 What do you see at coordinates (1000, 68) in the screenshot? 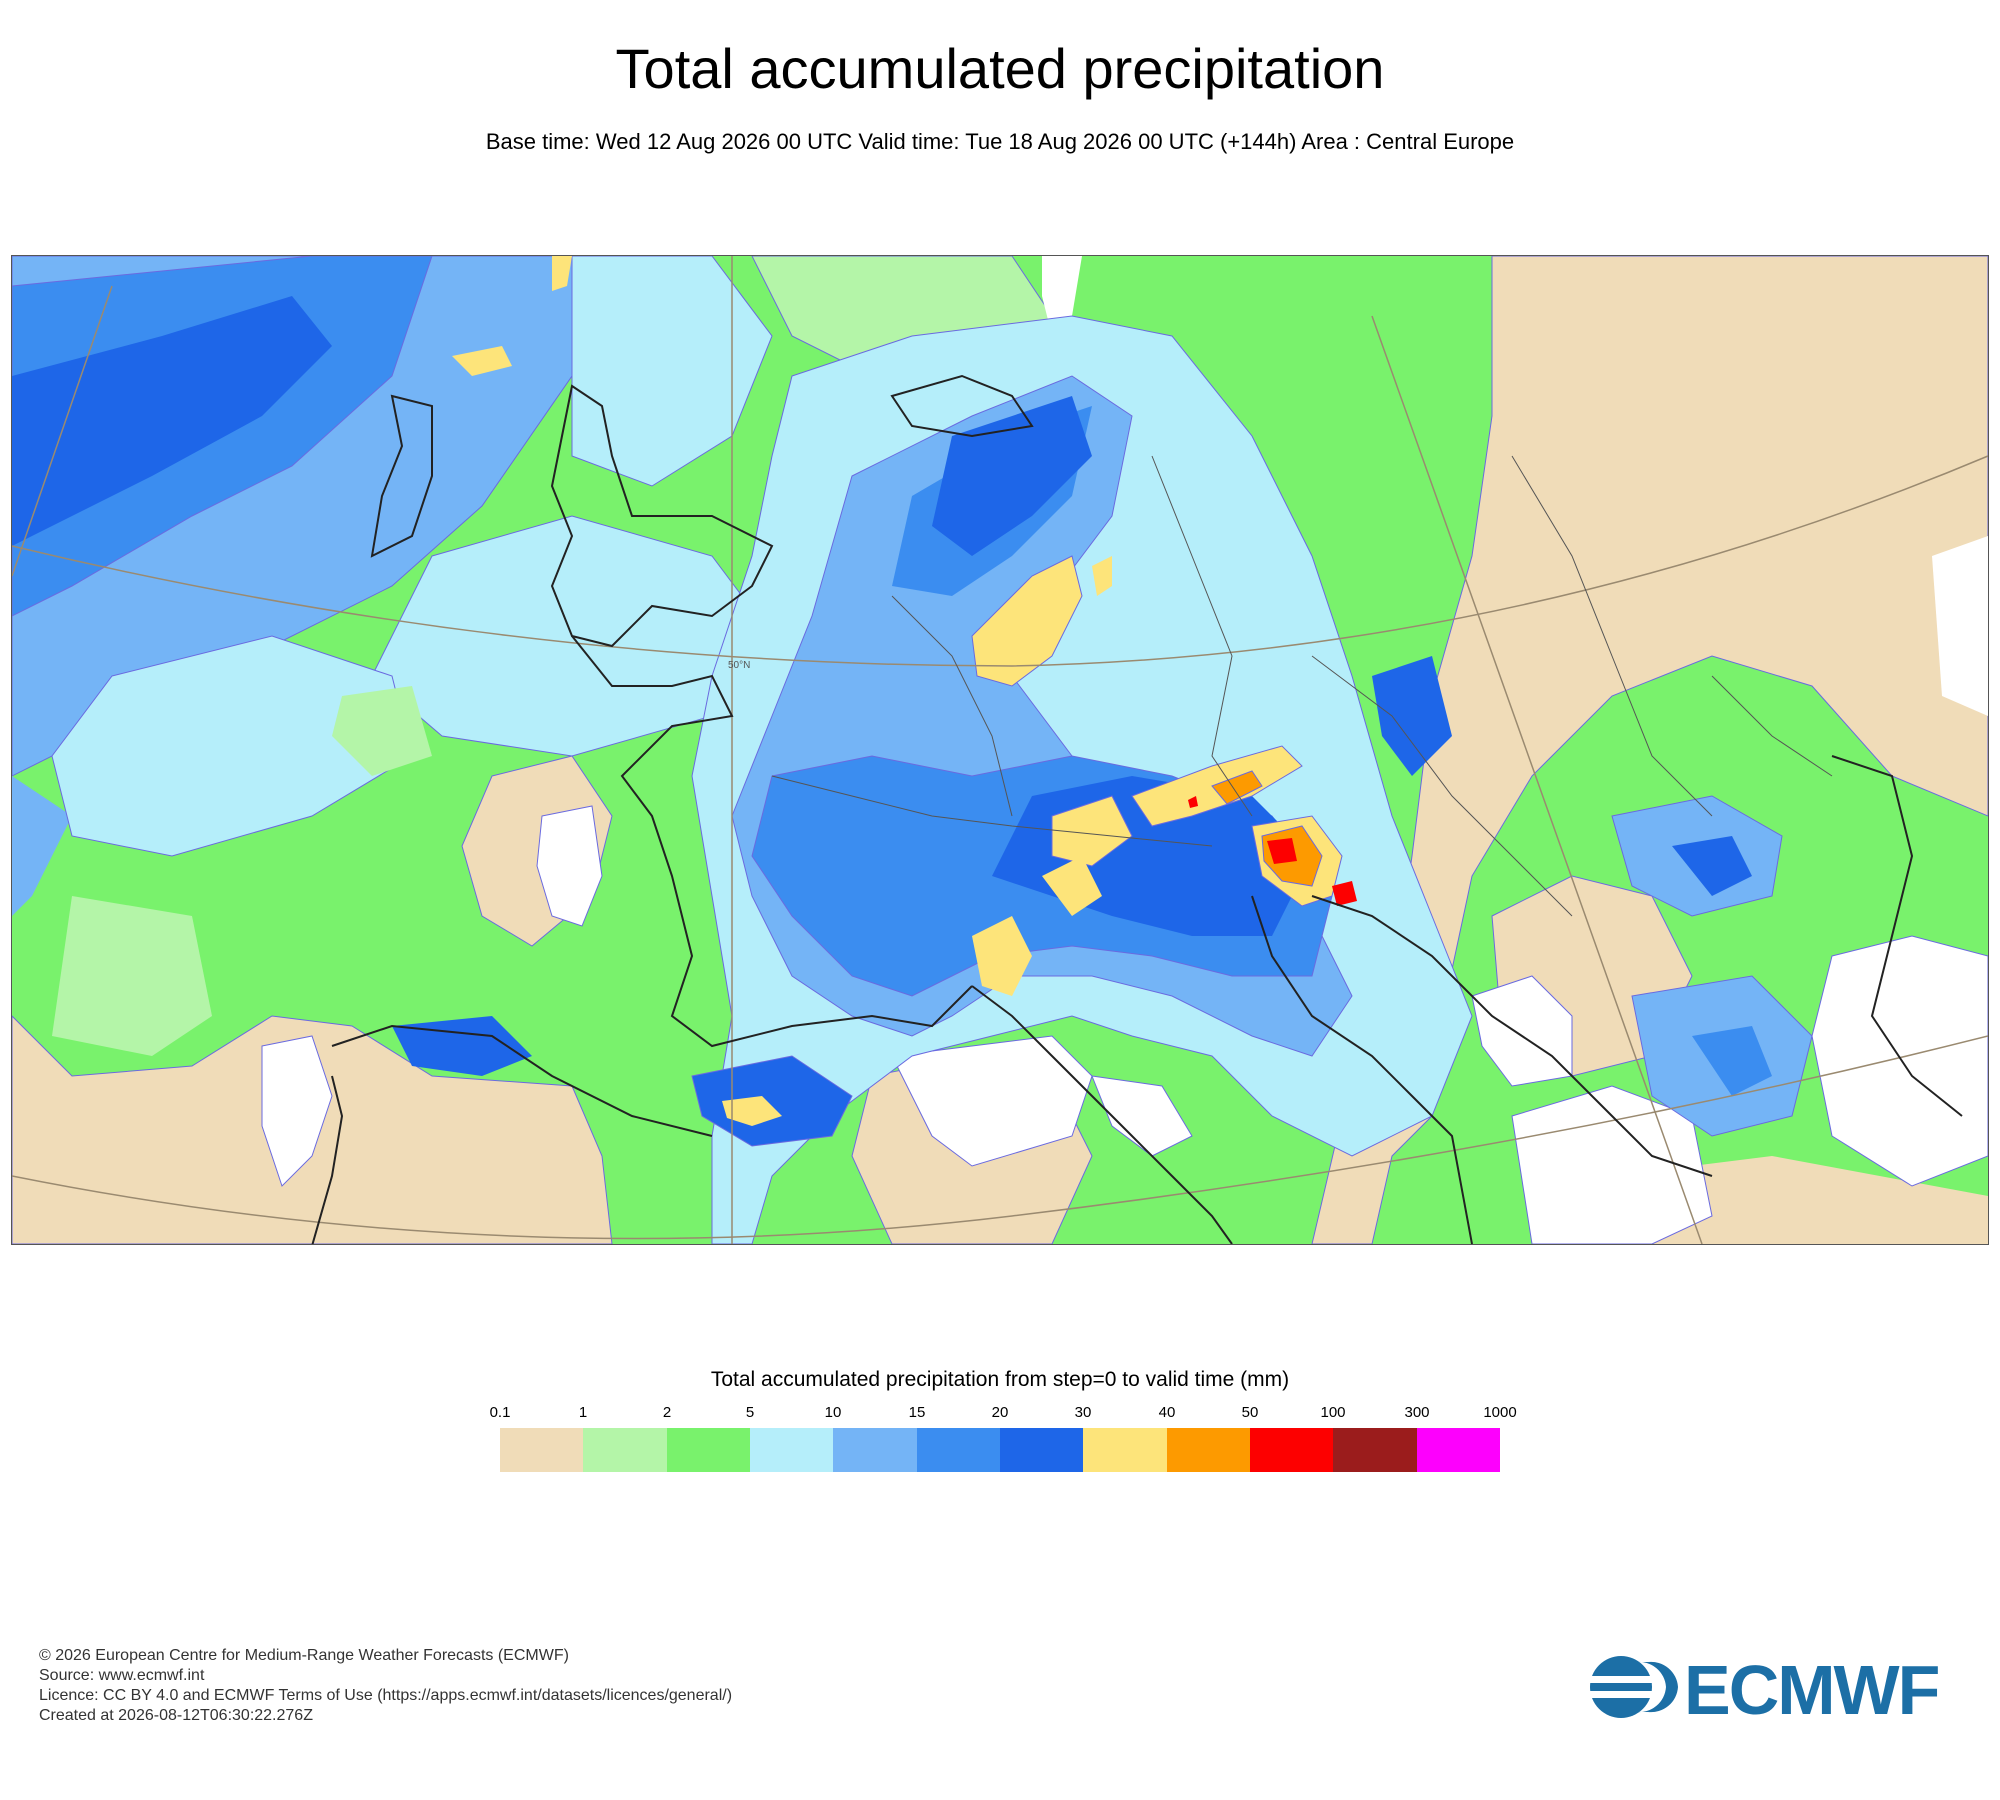
I see `map-title: Total accumulated precipitation` at bounding box center [1000, 68].